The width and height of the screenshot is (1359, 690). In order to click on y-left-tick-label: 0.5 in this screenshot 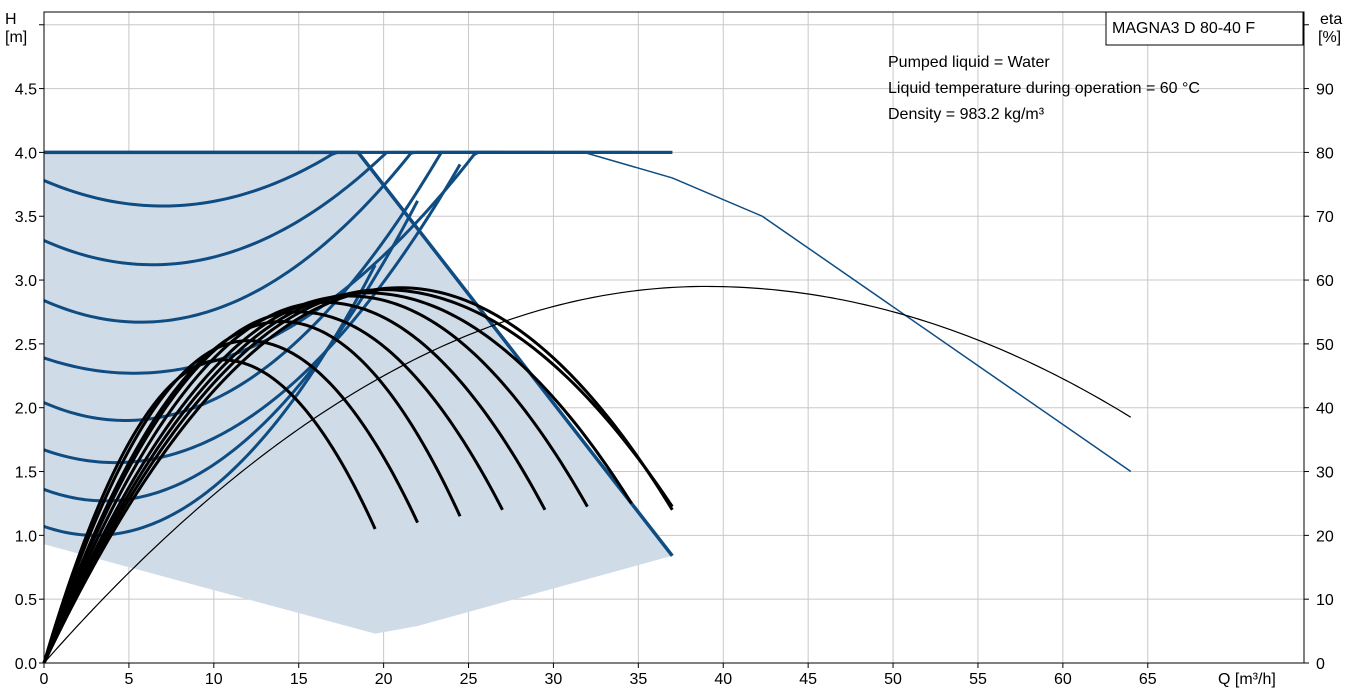, I will do `click(26, 600)`.